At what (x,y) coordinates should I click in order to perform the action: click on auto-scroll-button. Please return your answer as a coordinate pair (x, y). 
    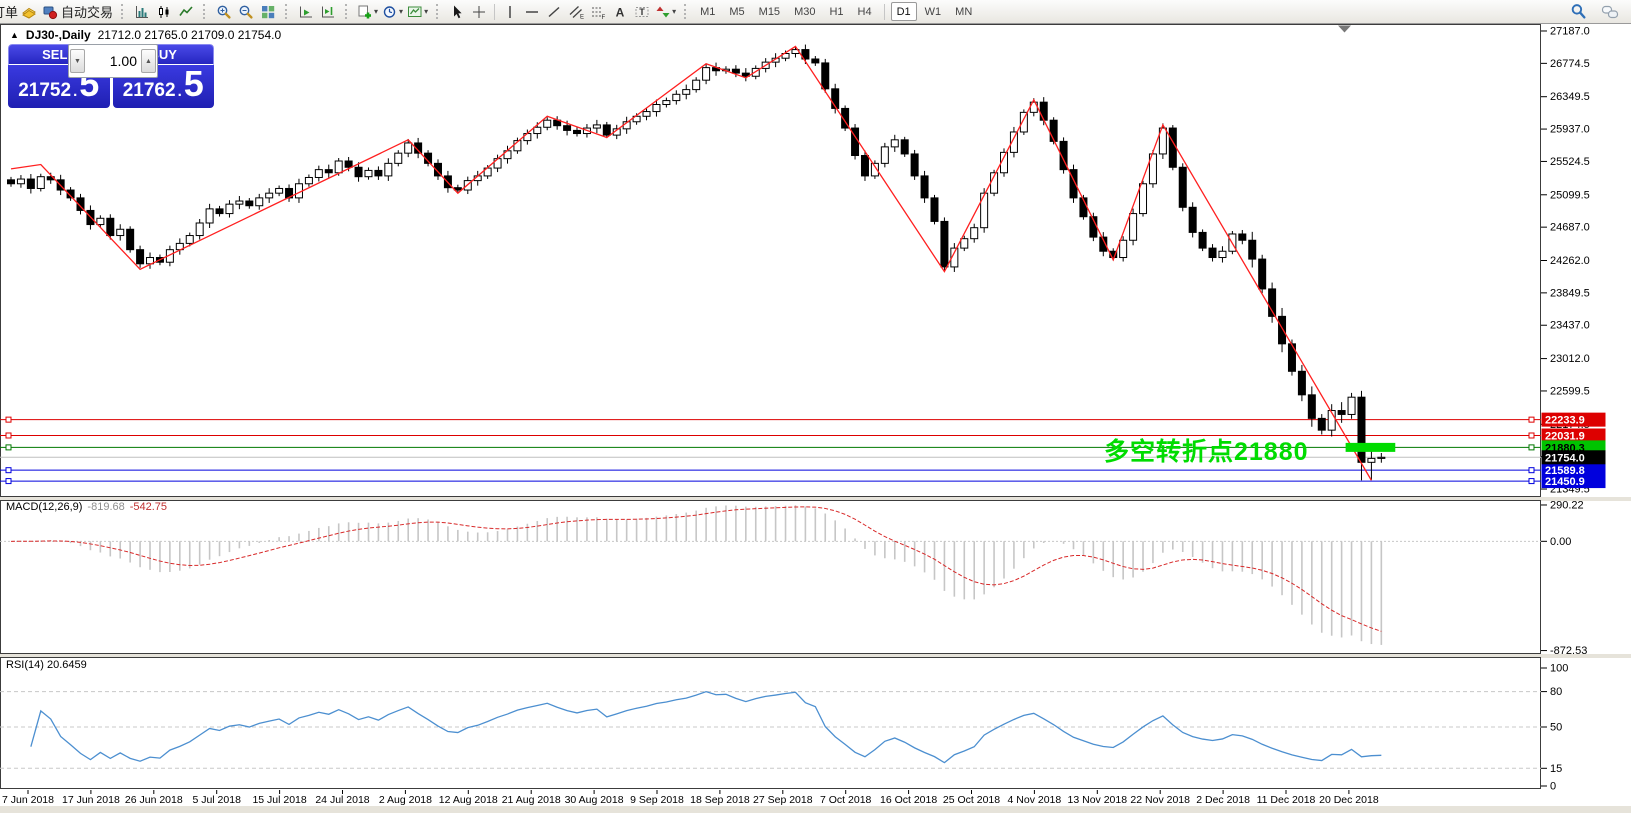
    Looking at the image, I should click on (306, 12).